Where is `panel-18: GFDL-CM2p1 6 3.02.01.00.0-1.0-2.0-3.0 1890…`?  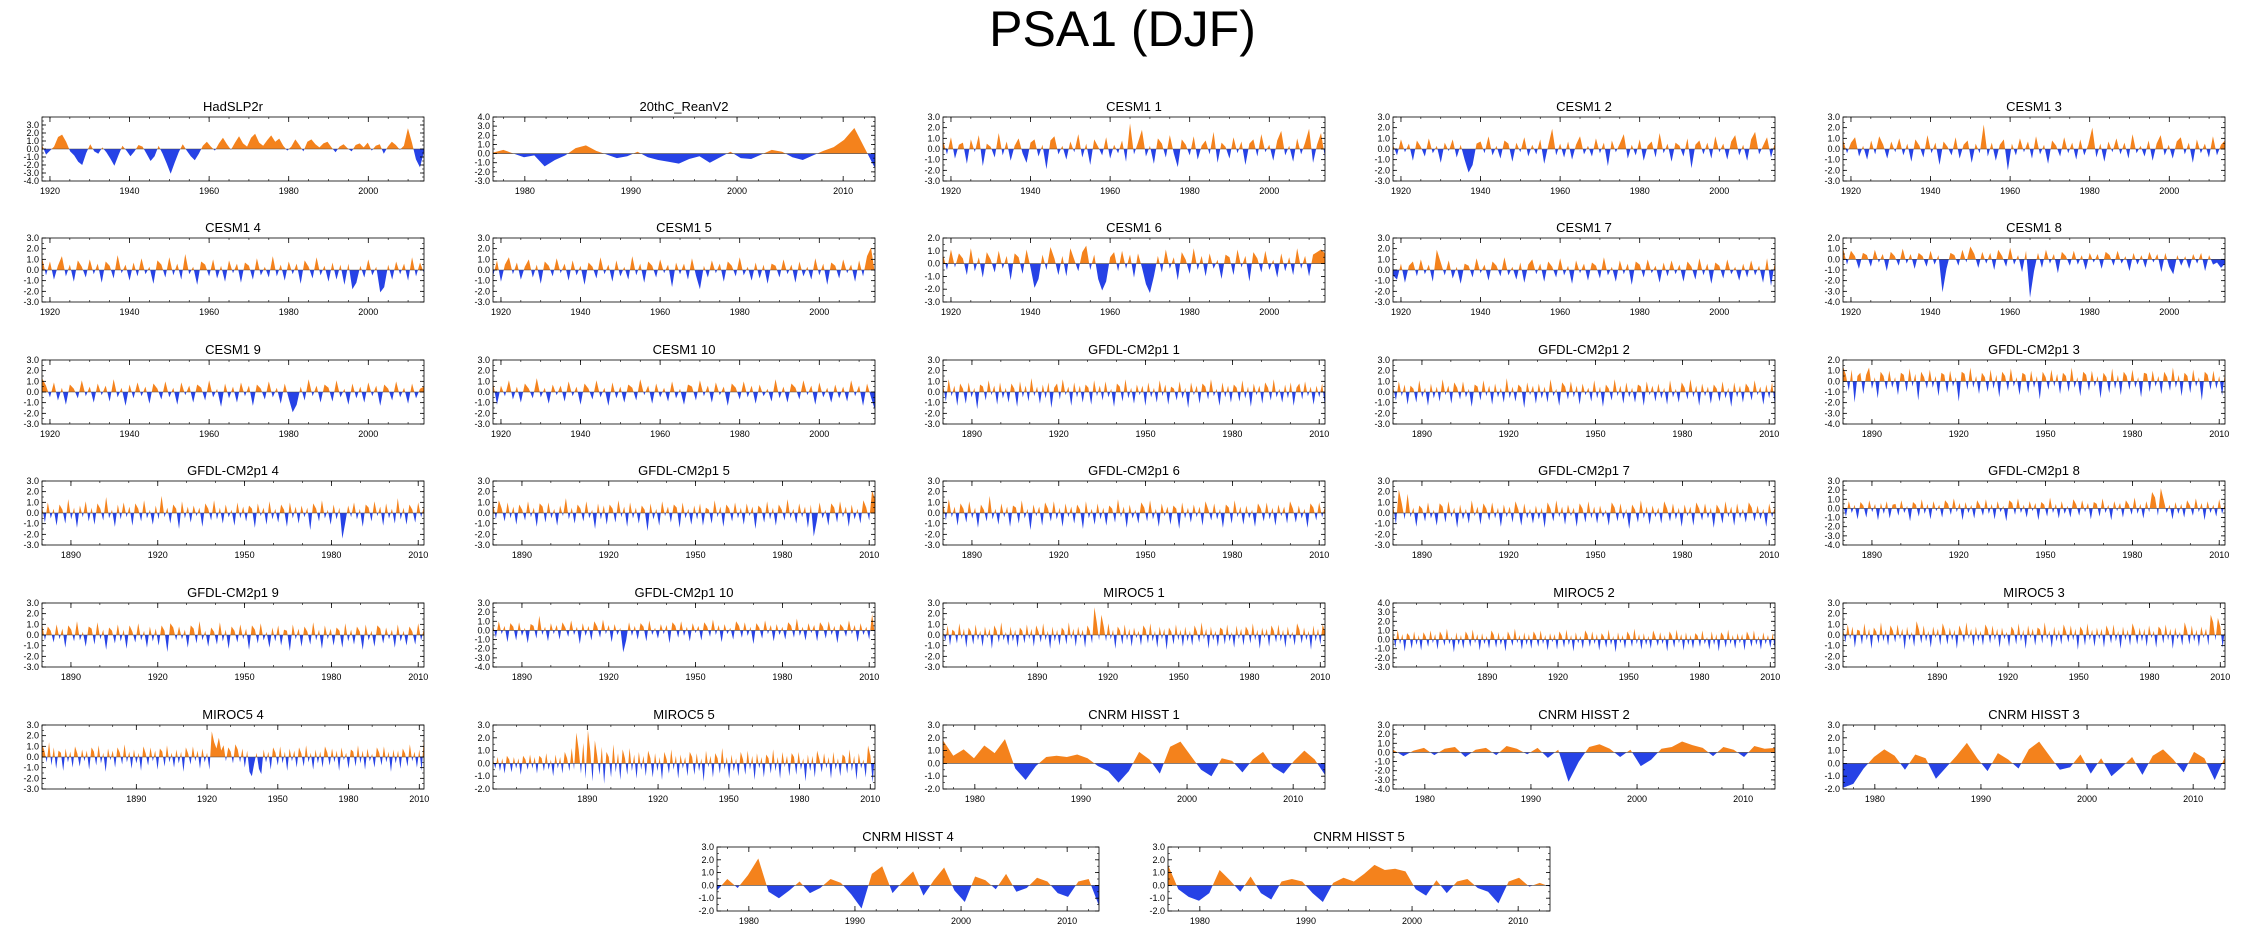 panel-18: GFDL-CM2p1 6 3.02.01.00.0-1.0-2.0-3.0 1890… is located at coordinates (1126, 511).